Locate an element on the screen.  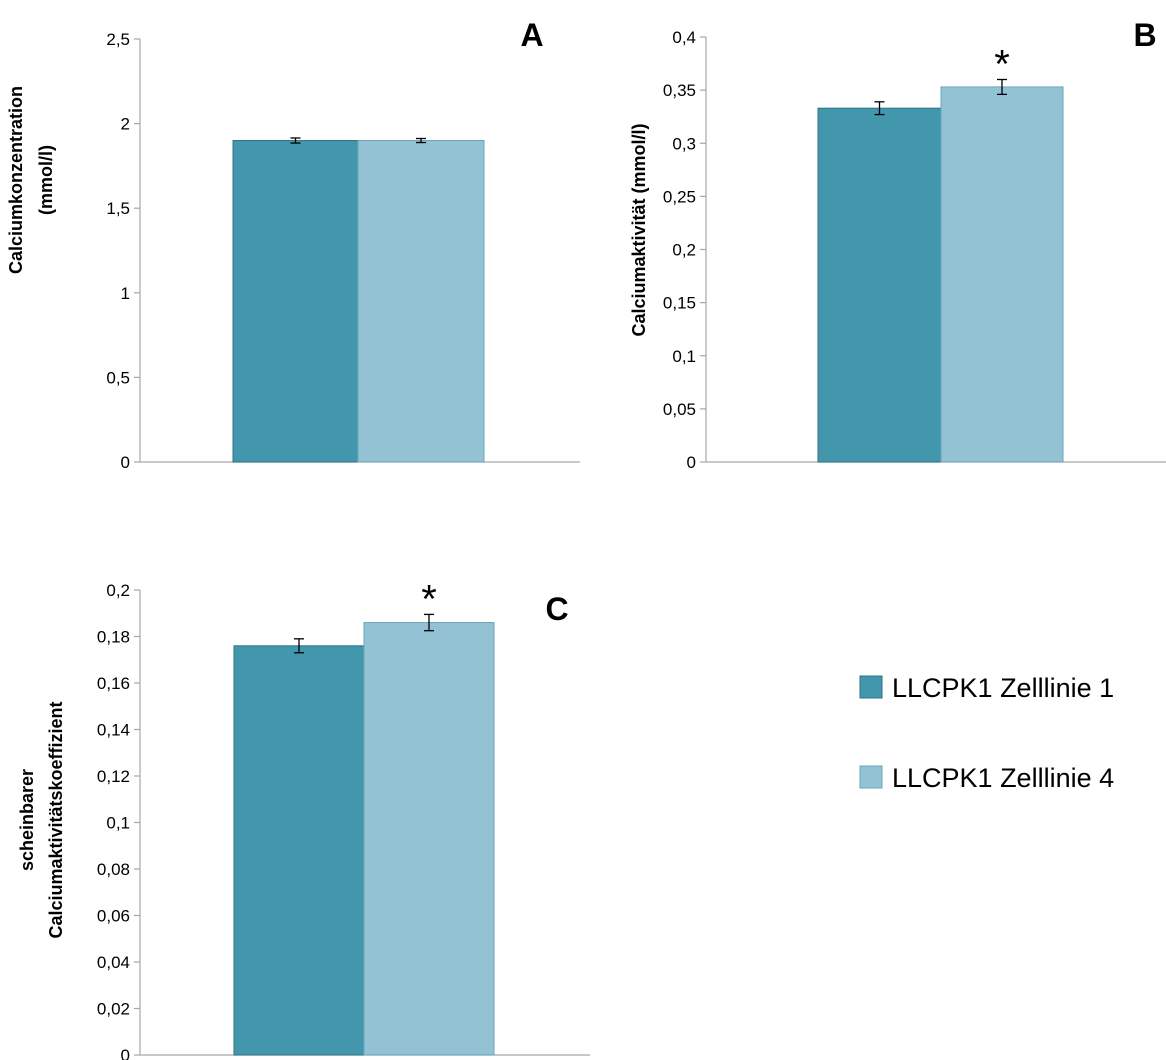
y-tick-label: 2,5 is located at coordinates (118, 39).